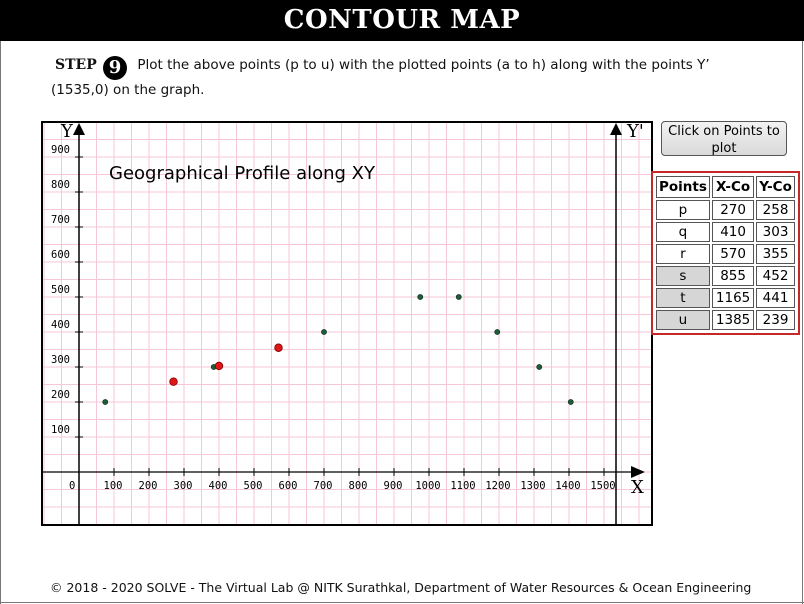 The width and height of the screenshot is (804, 604). What do you see at coordinates (218, 486) in the screenshot?
I see `x-tick-label: 400` at bounding box center [218, 486].